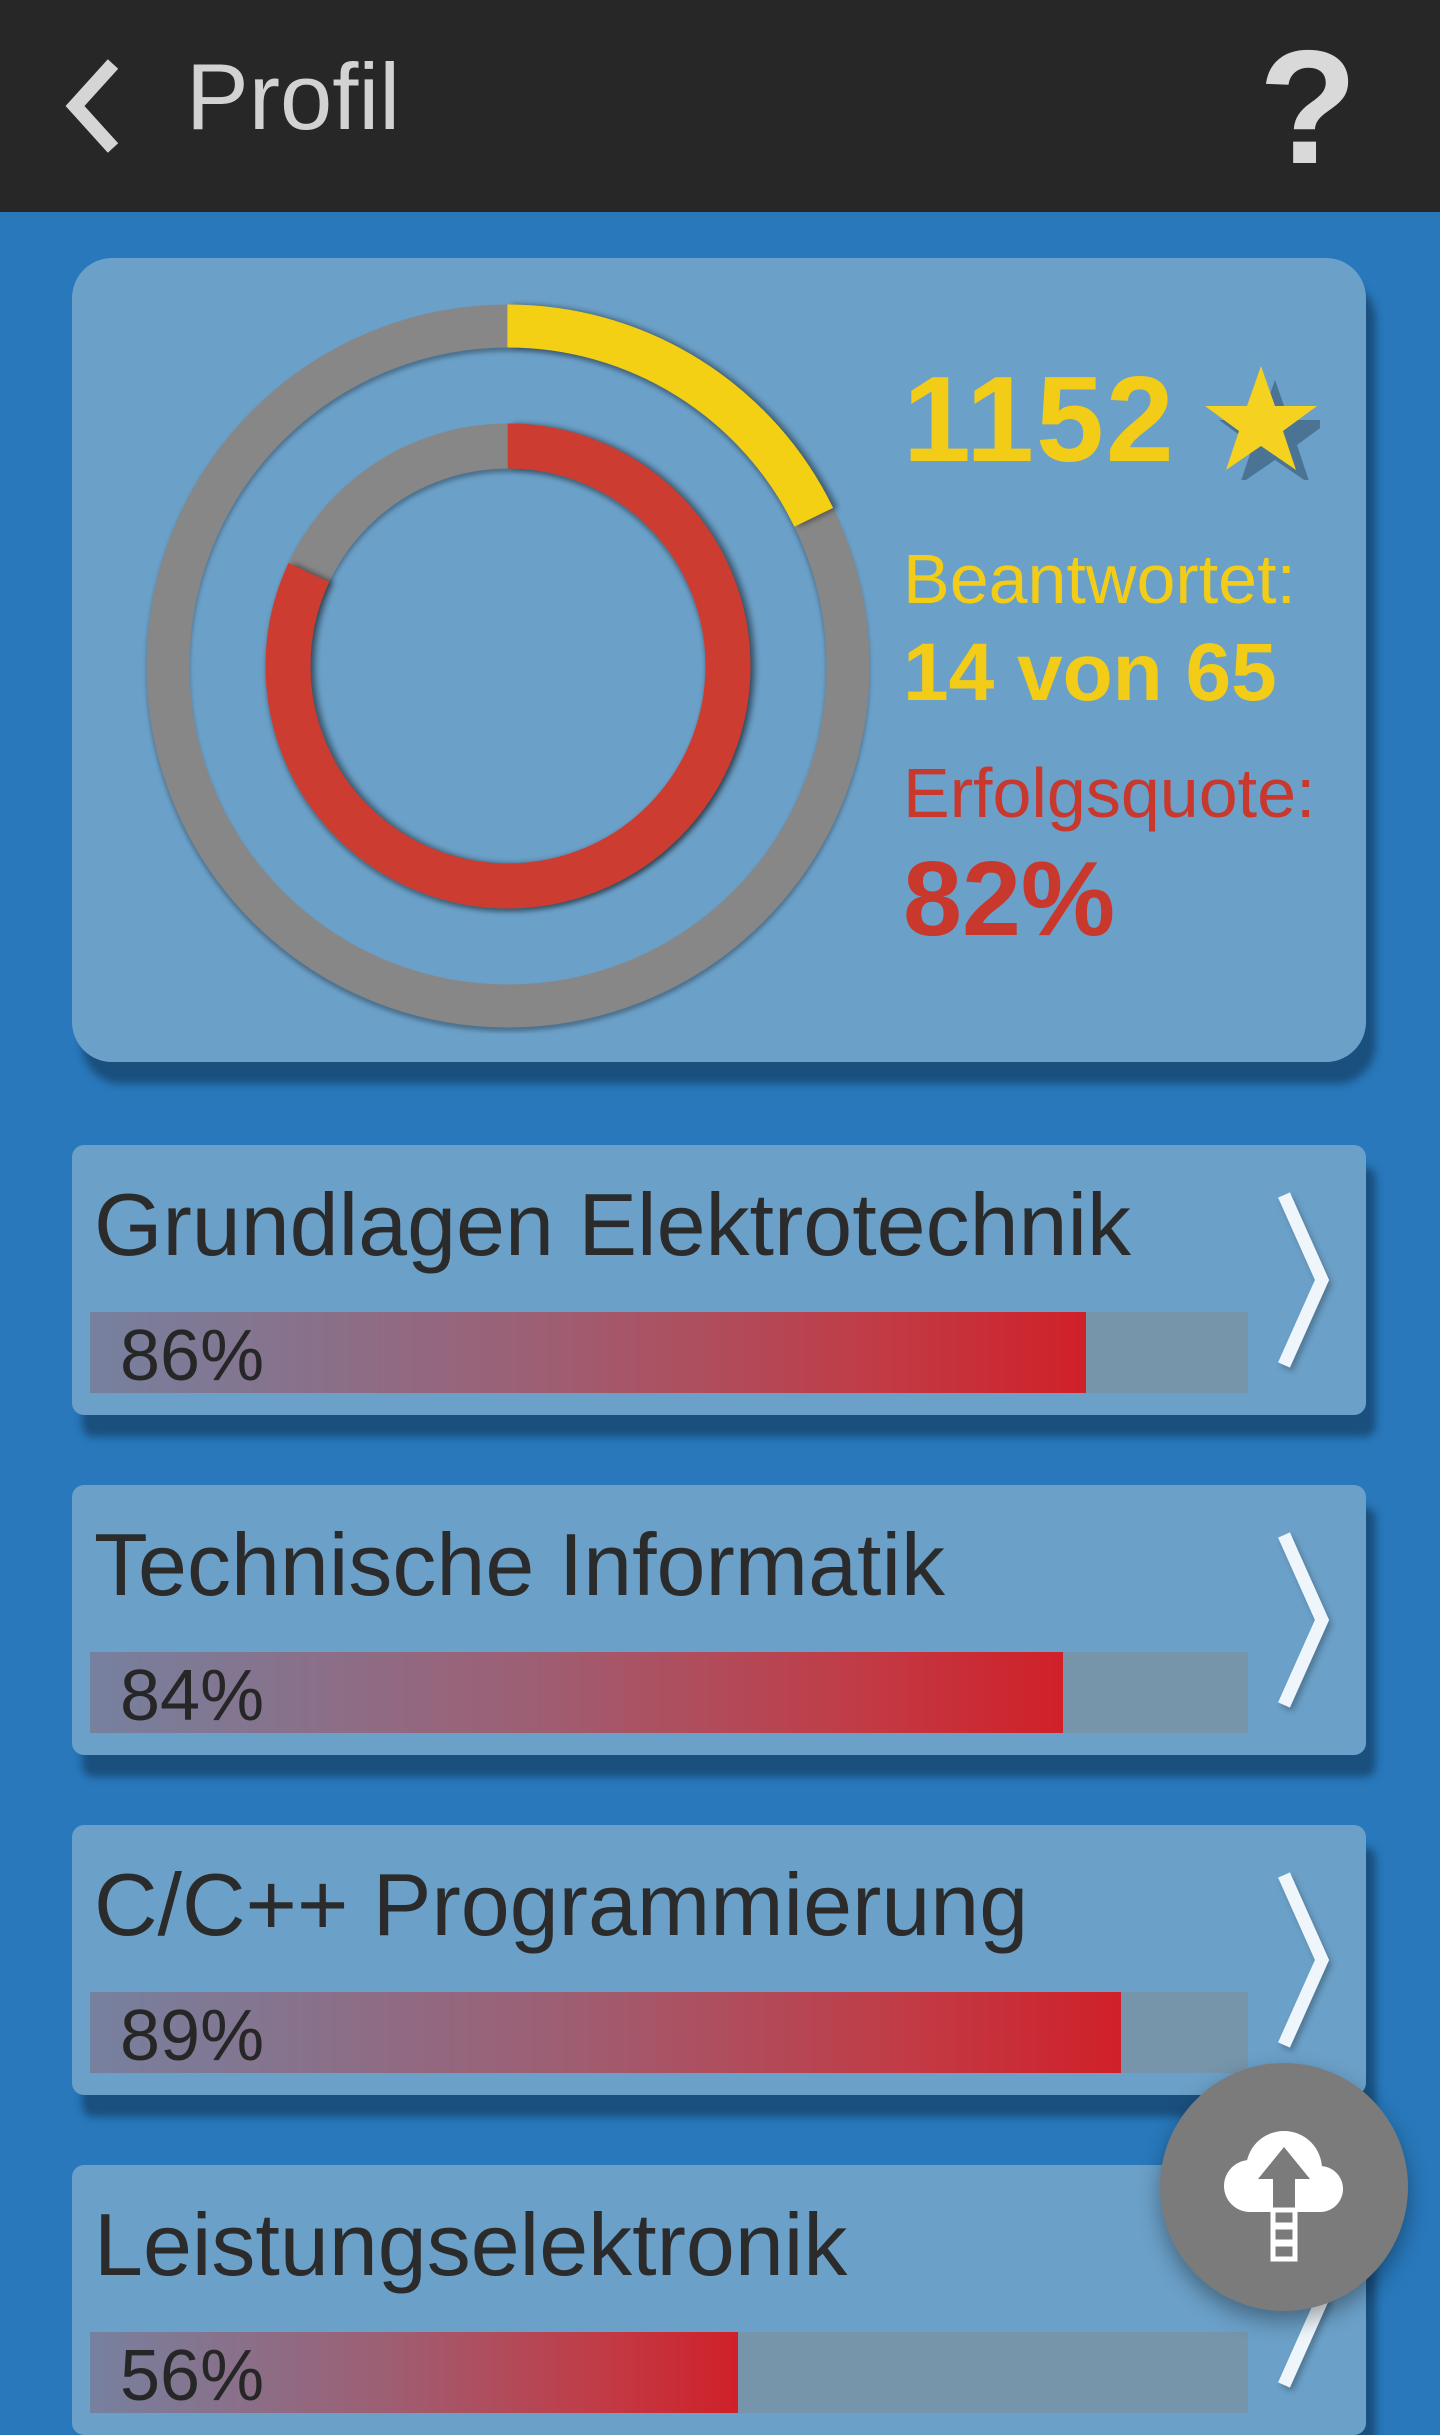 Image resolution: width=1440 pixels, height=2435 pixels. I want to click on course-title: Leistungselektronik, so click(471, 2244).